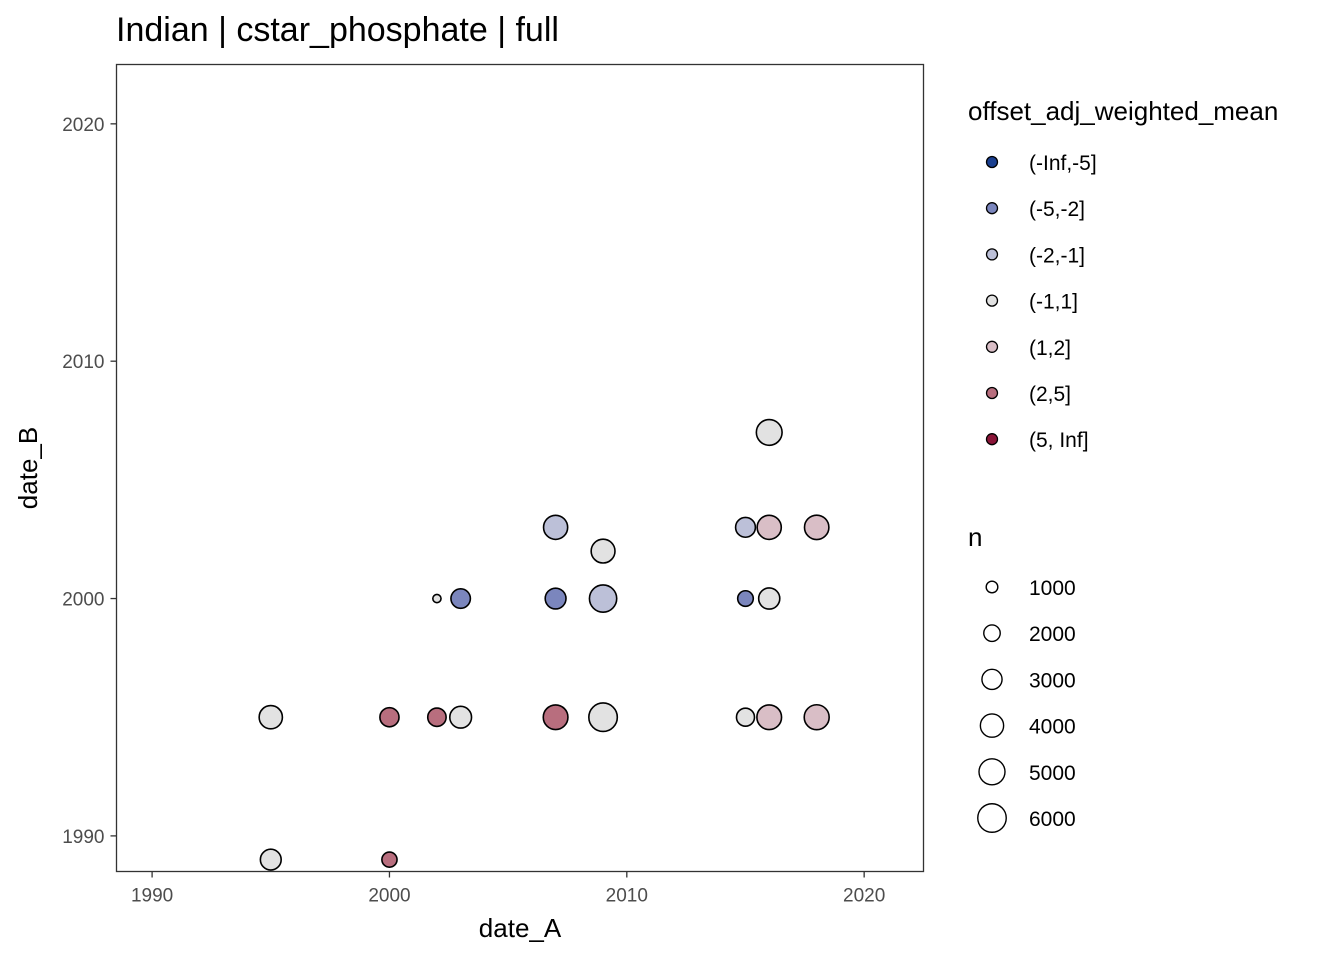  Describe the element at coordinates (1059, 440) in the screenshot. I see `color-legend-label: (5, Inf]` at that location.